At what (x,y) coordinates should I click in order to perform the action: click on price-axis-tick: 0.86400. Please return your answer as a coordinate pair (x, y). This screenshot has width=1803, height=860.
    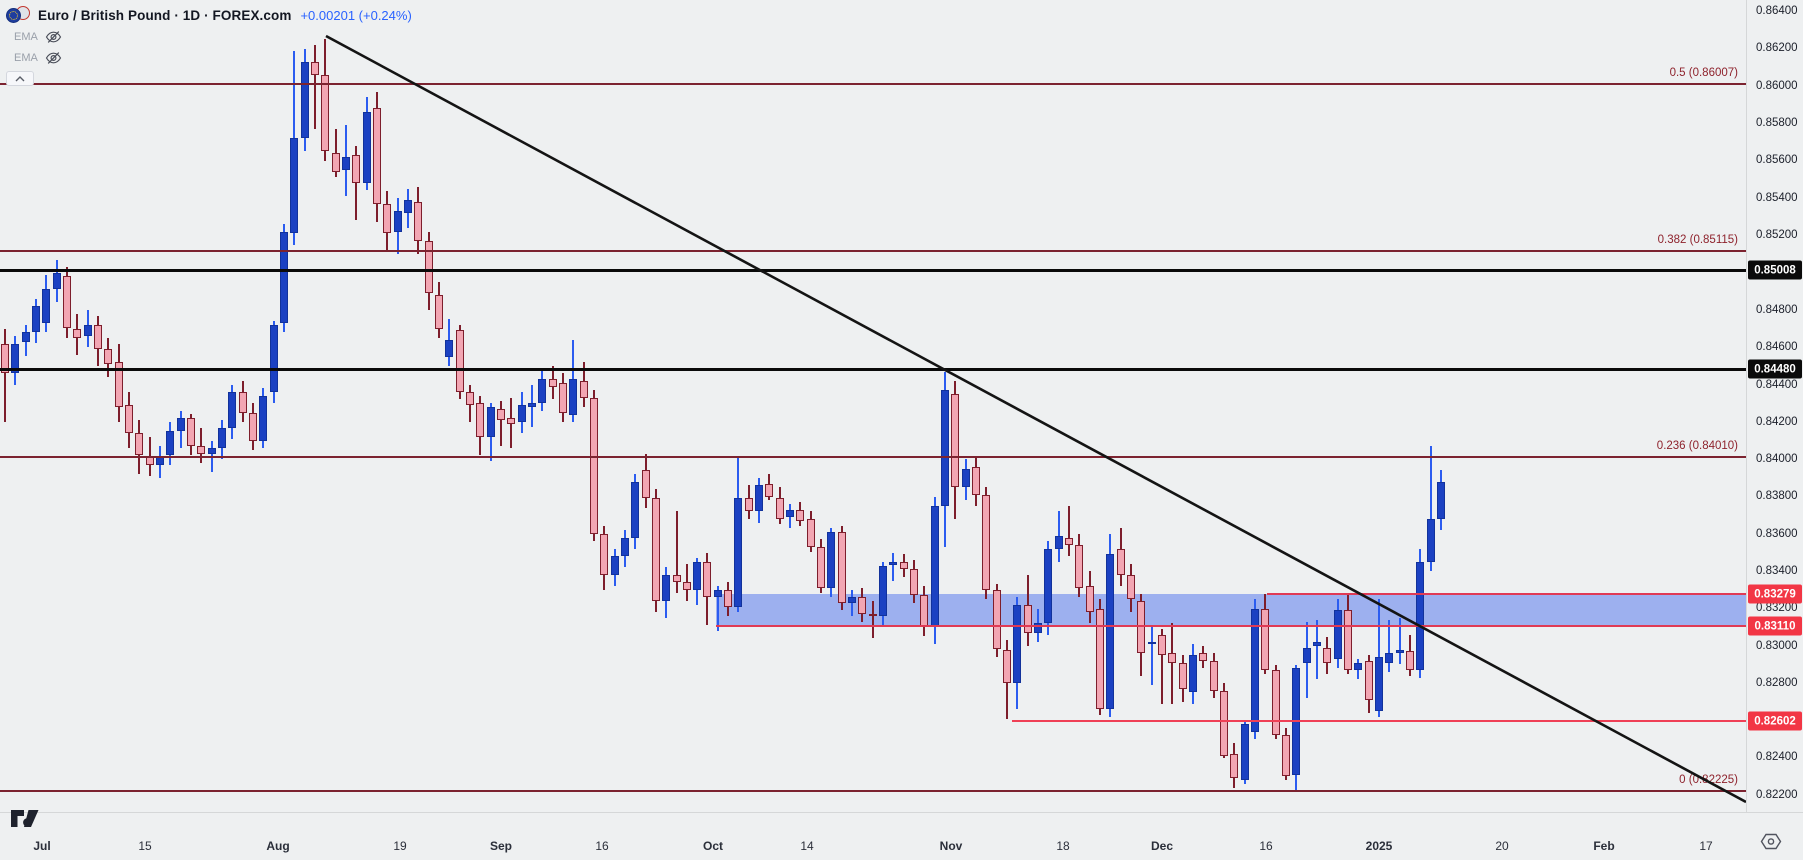
    Looking at the image, I should click on (1777, 11).